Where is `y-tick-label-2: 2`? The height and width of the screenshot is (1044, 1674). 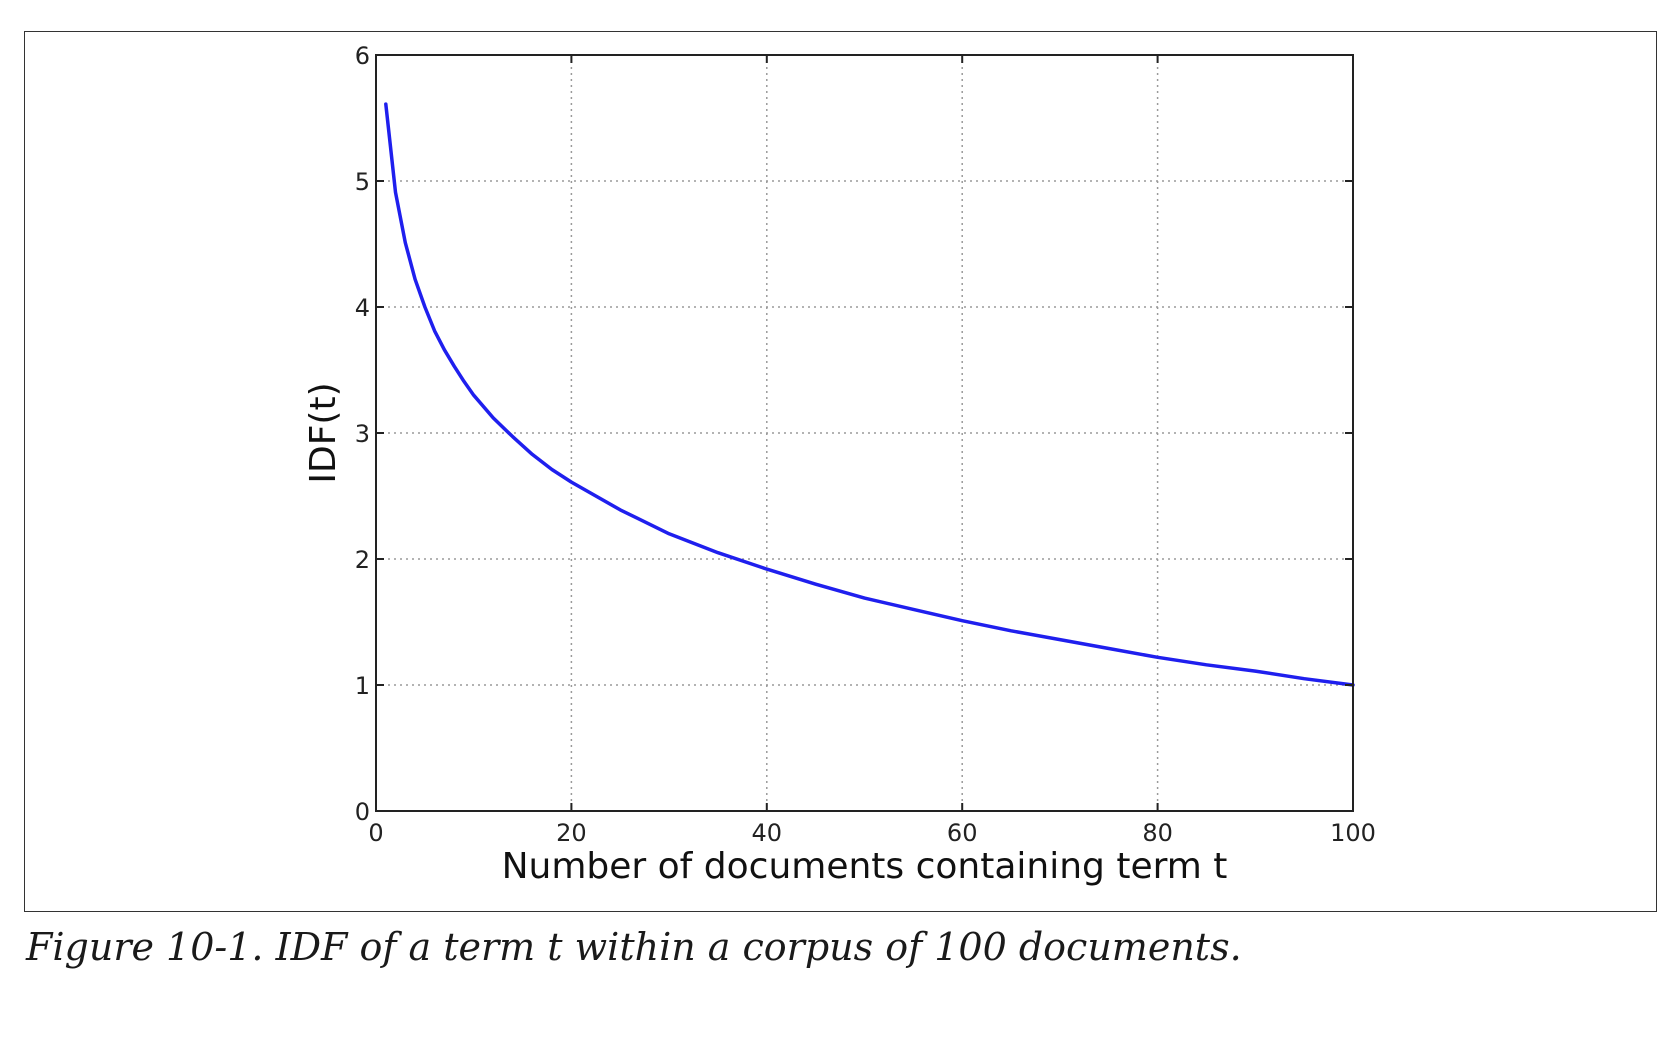
y-tick-label-2: 2 is located at coordinates (362, 560).